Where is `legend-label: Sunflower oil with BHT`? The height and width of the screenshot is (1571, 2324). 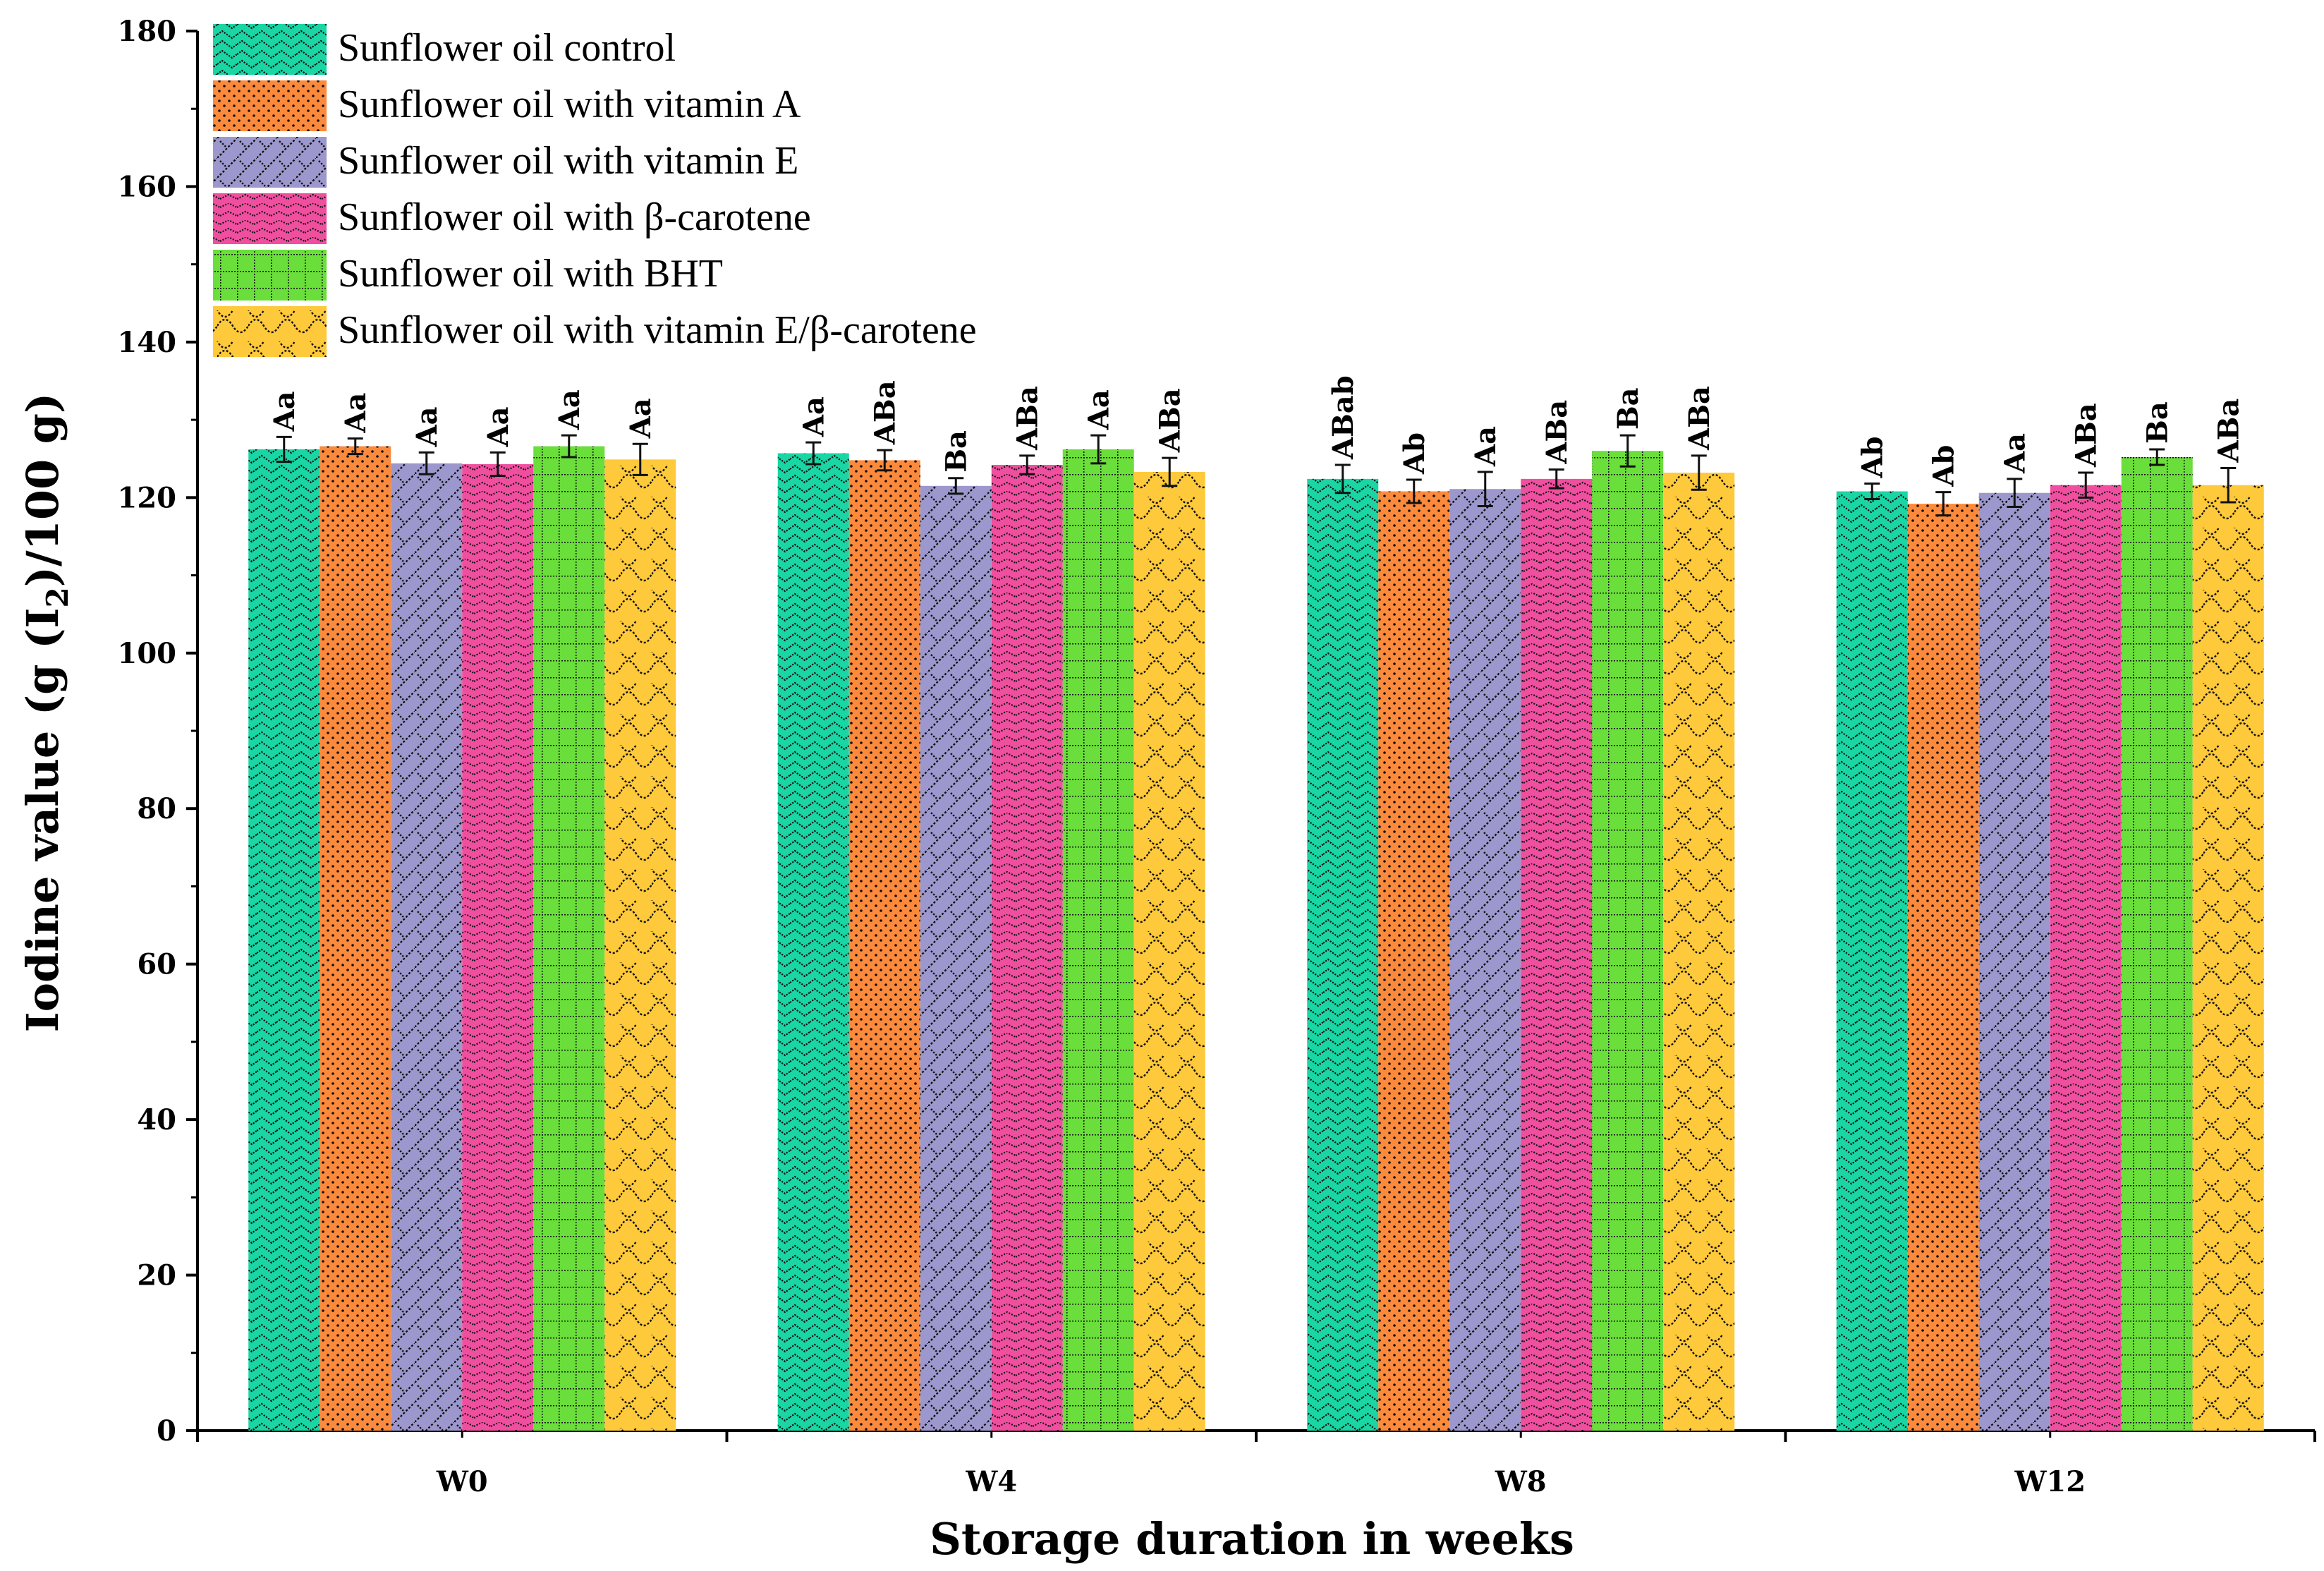
legend-label: Sunflower oil with BHT is located at coordinates (530, 274).